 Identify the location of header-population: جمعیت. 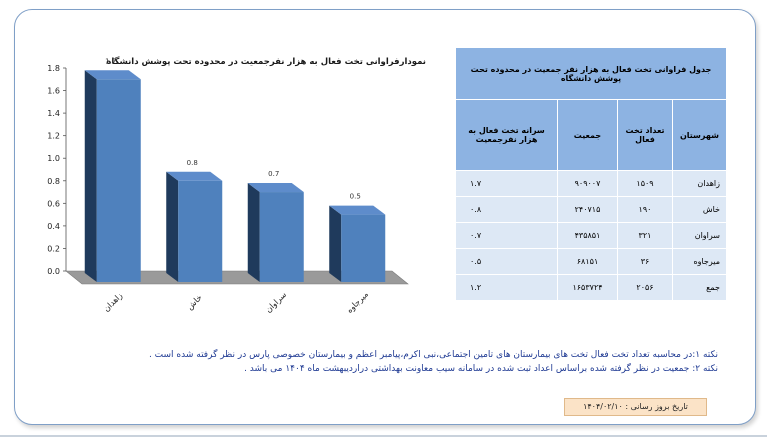
(587, 135).